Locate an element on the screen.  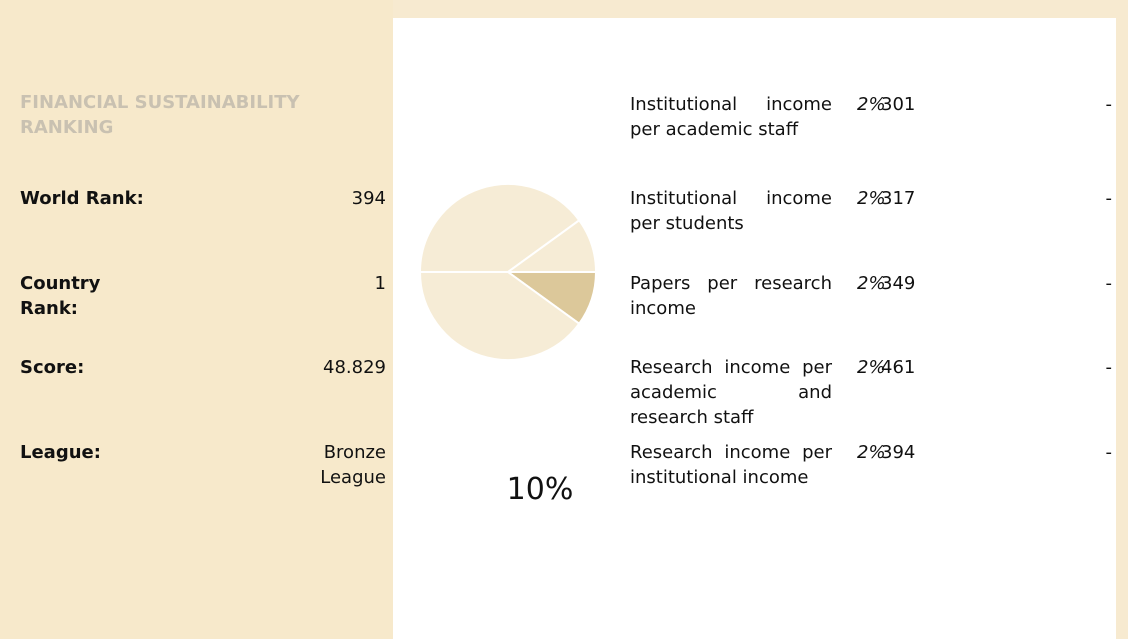
row-label: League: is located at coordinates (60, 452).